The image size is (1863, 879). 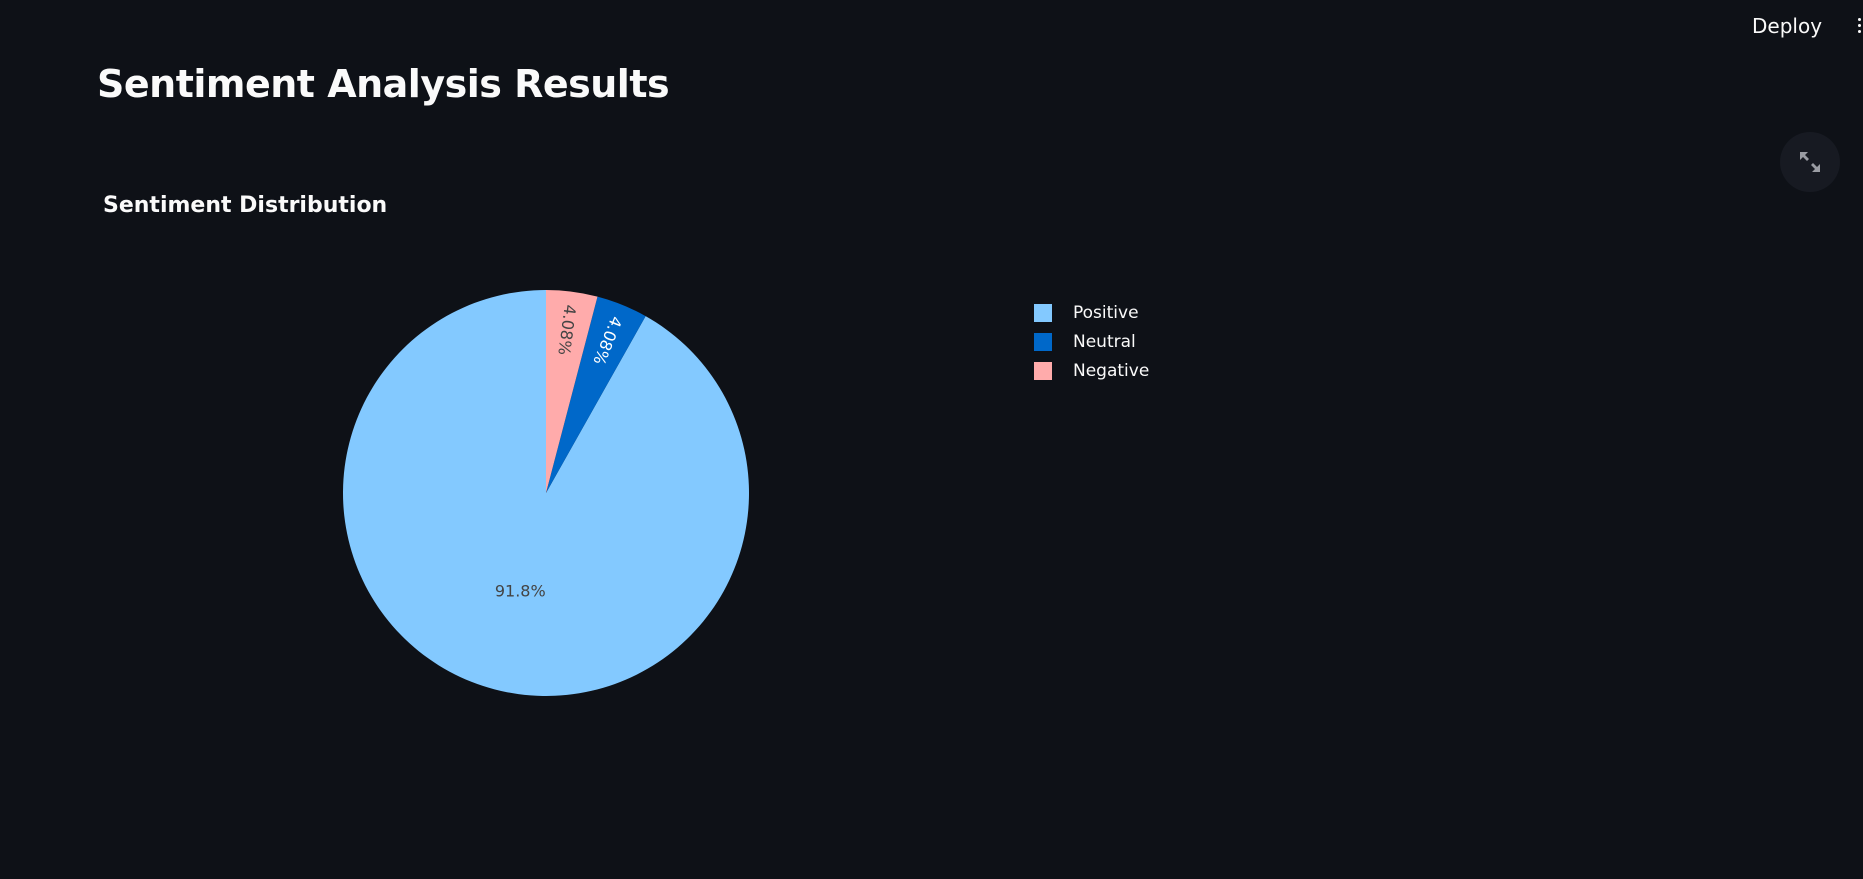 I want to click on pie-slice-negative, so click(x=572, y=391).